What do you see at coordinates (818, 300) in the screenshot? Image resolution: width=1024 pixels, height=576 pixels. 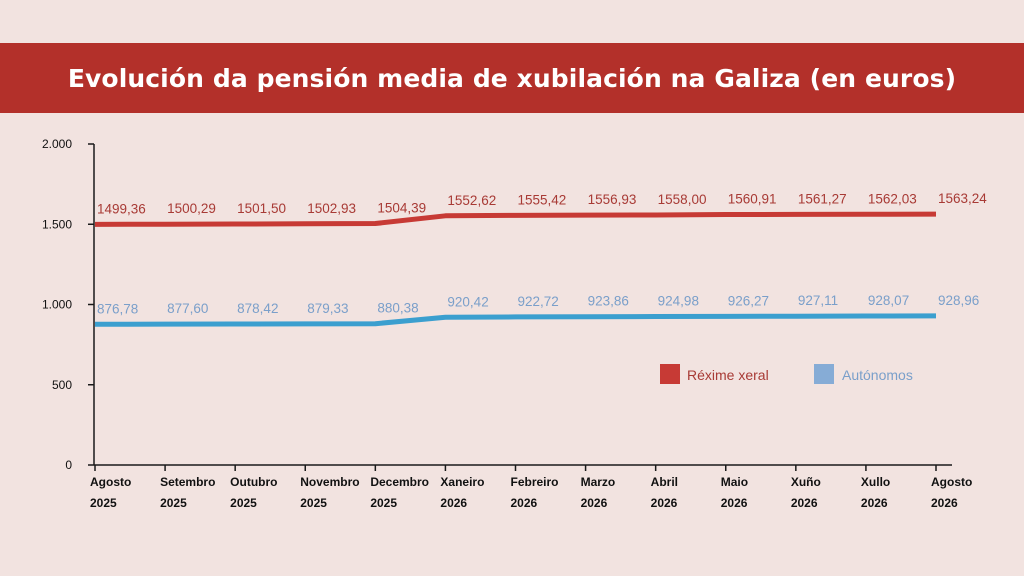 I see `data-label: 927,11` at bounding box center [818, 300].